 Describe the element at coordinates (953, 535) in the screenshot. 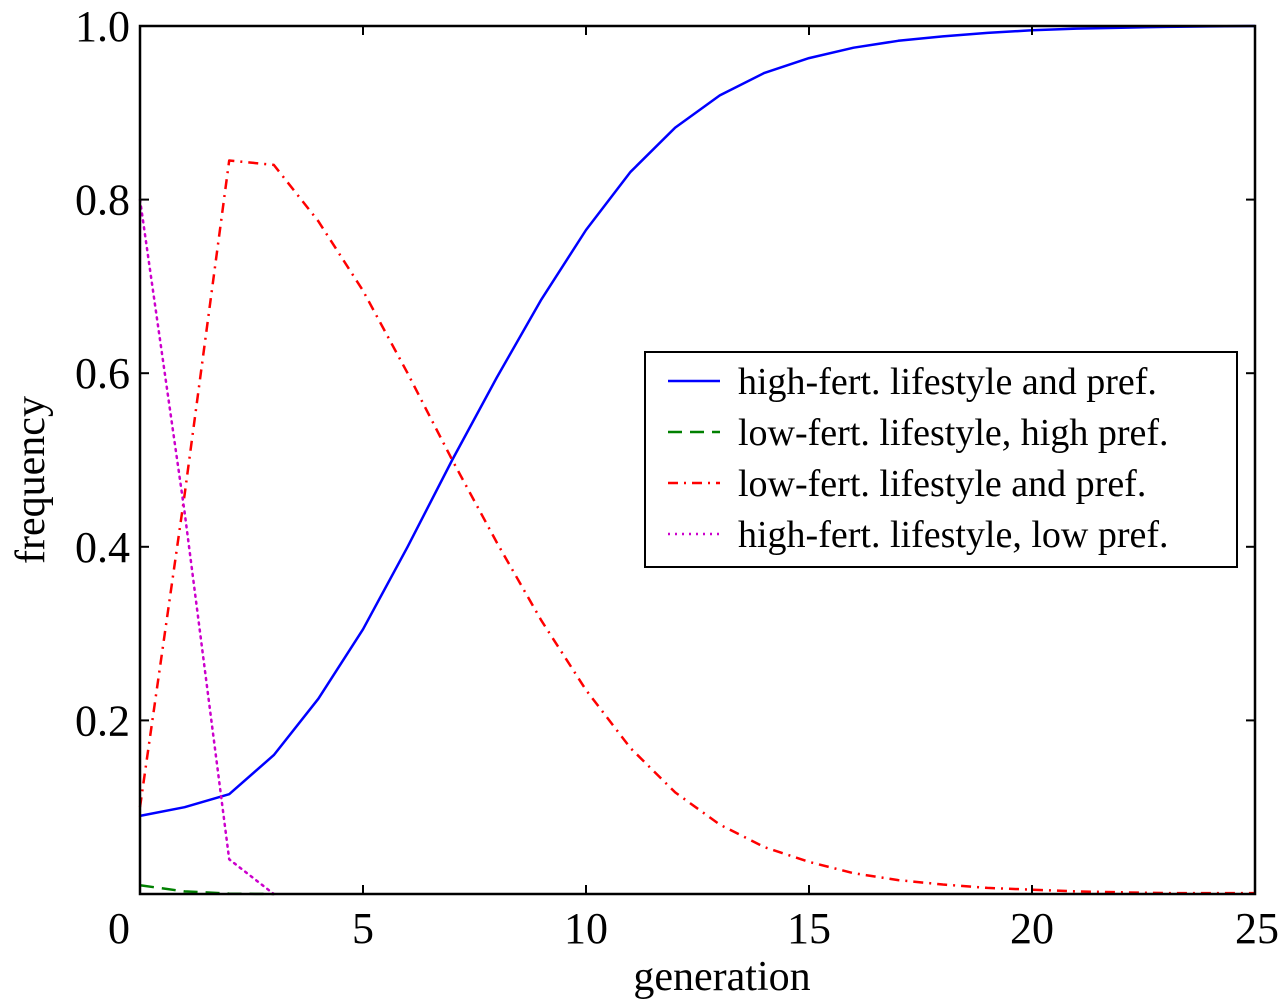

I see `legend-label-4: high-fert. lifestyle, low pref.` at that location.